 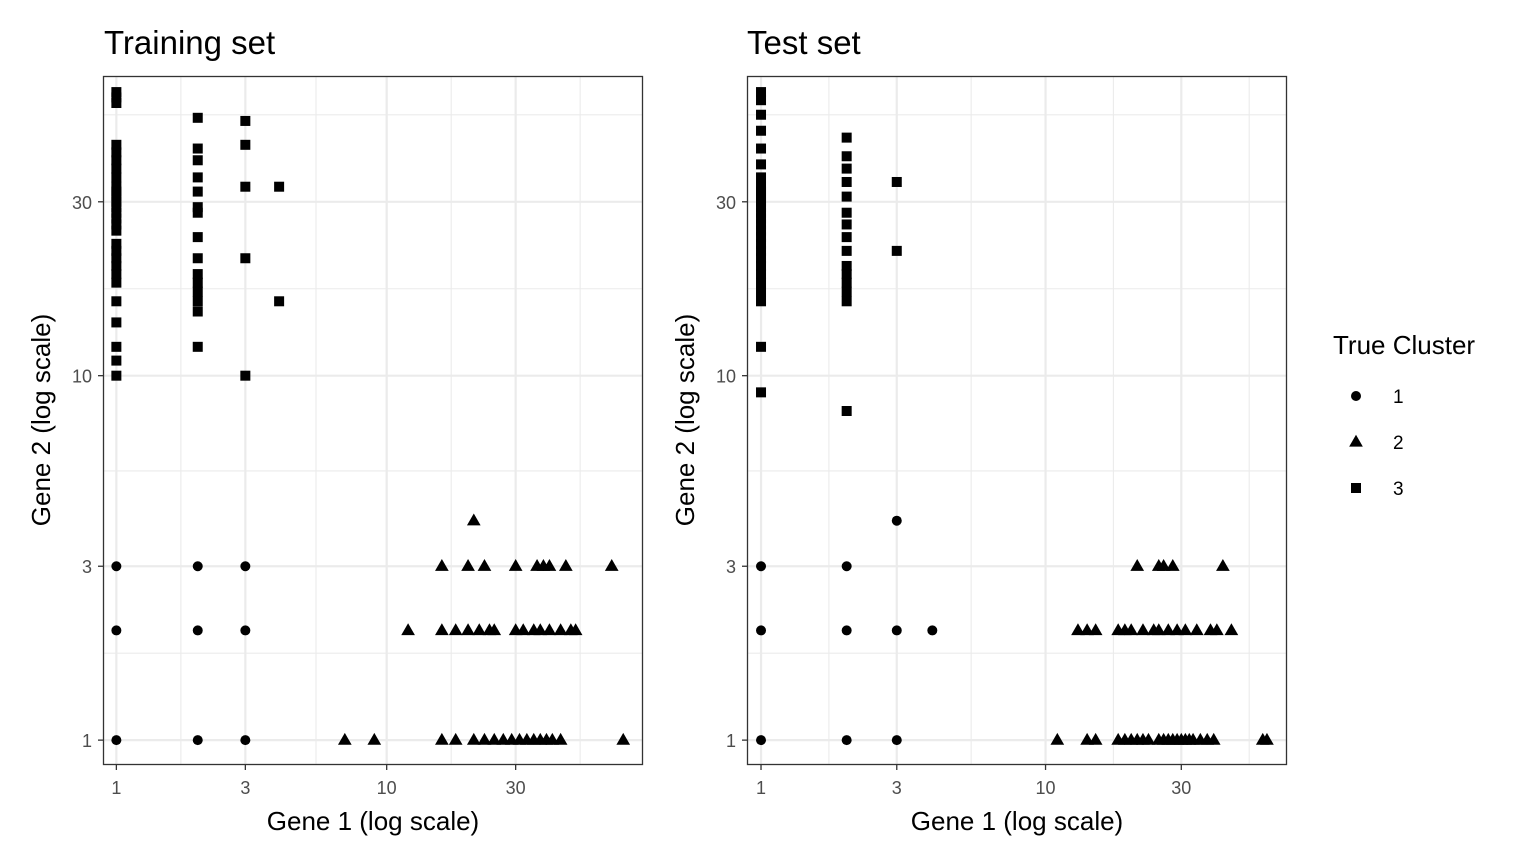 What do you see at coordinates (897, 788) in the screenshot?
I see `x-tick-label: 3` at bounding box center [897, 788].